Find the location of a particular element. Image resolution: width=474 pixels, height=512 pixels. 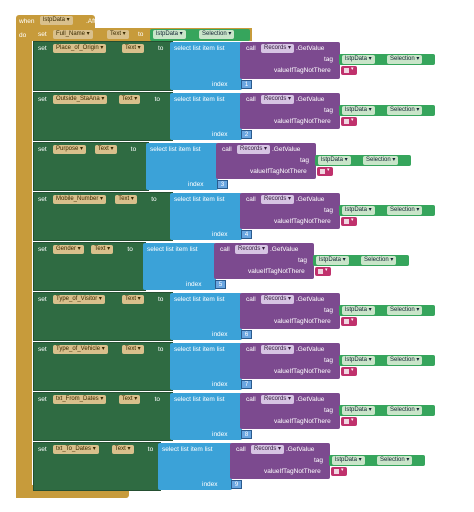

when-keyword: when is located at coordinates (27, 21).